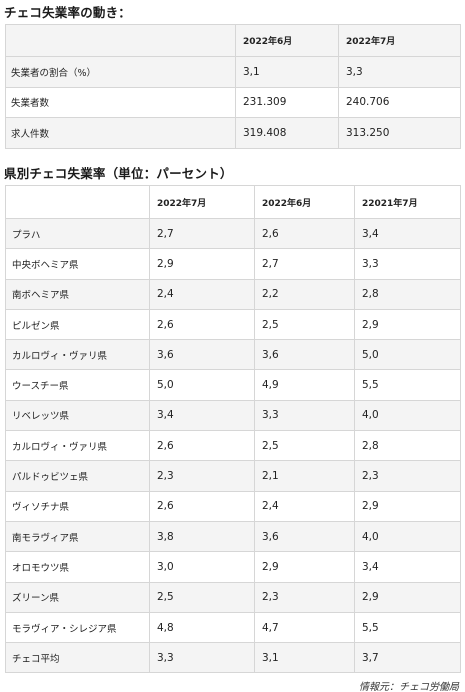 The width and height of the screenshot is (465, 692). Describe the element at coordinates (202, 627) in the screenshot. I see `cell-value: 4,8` at that location.